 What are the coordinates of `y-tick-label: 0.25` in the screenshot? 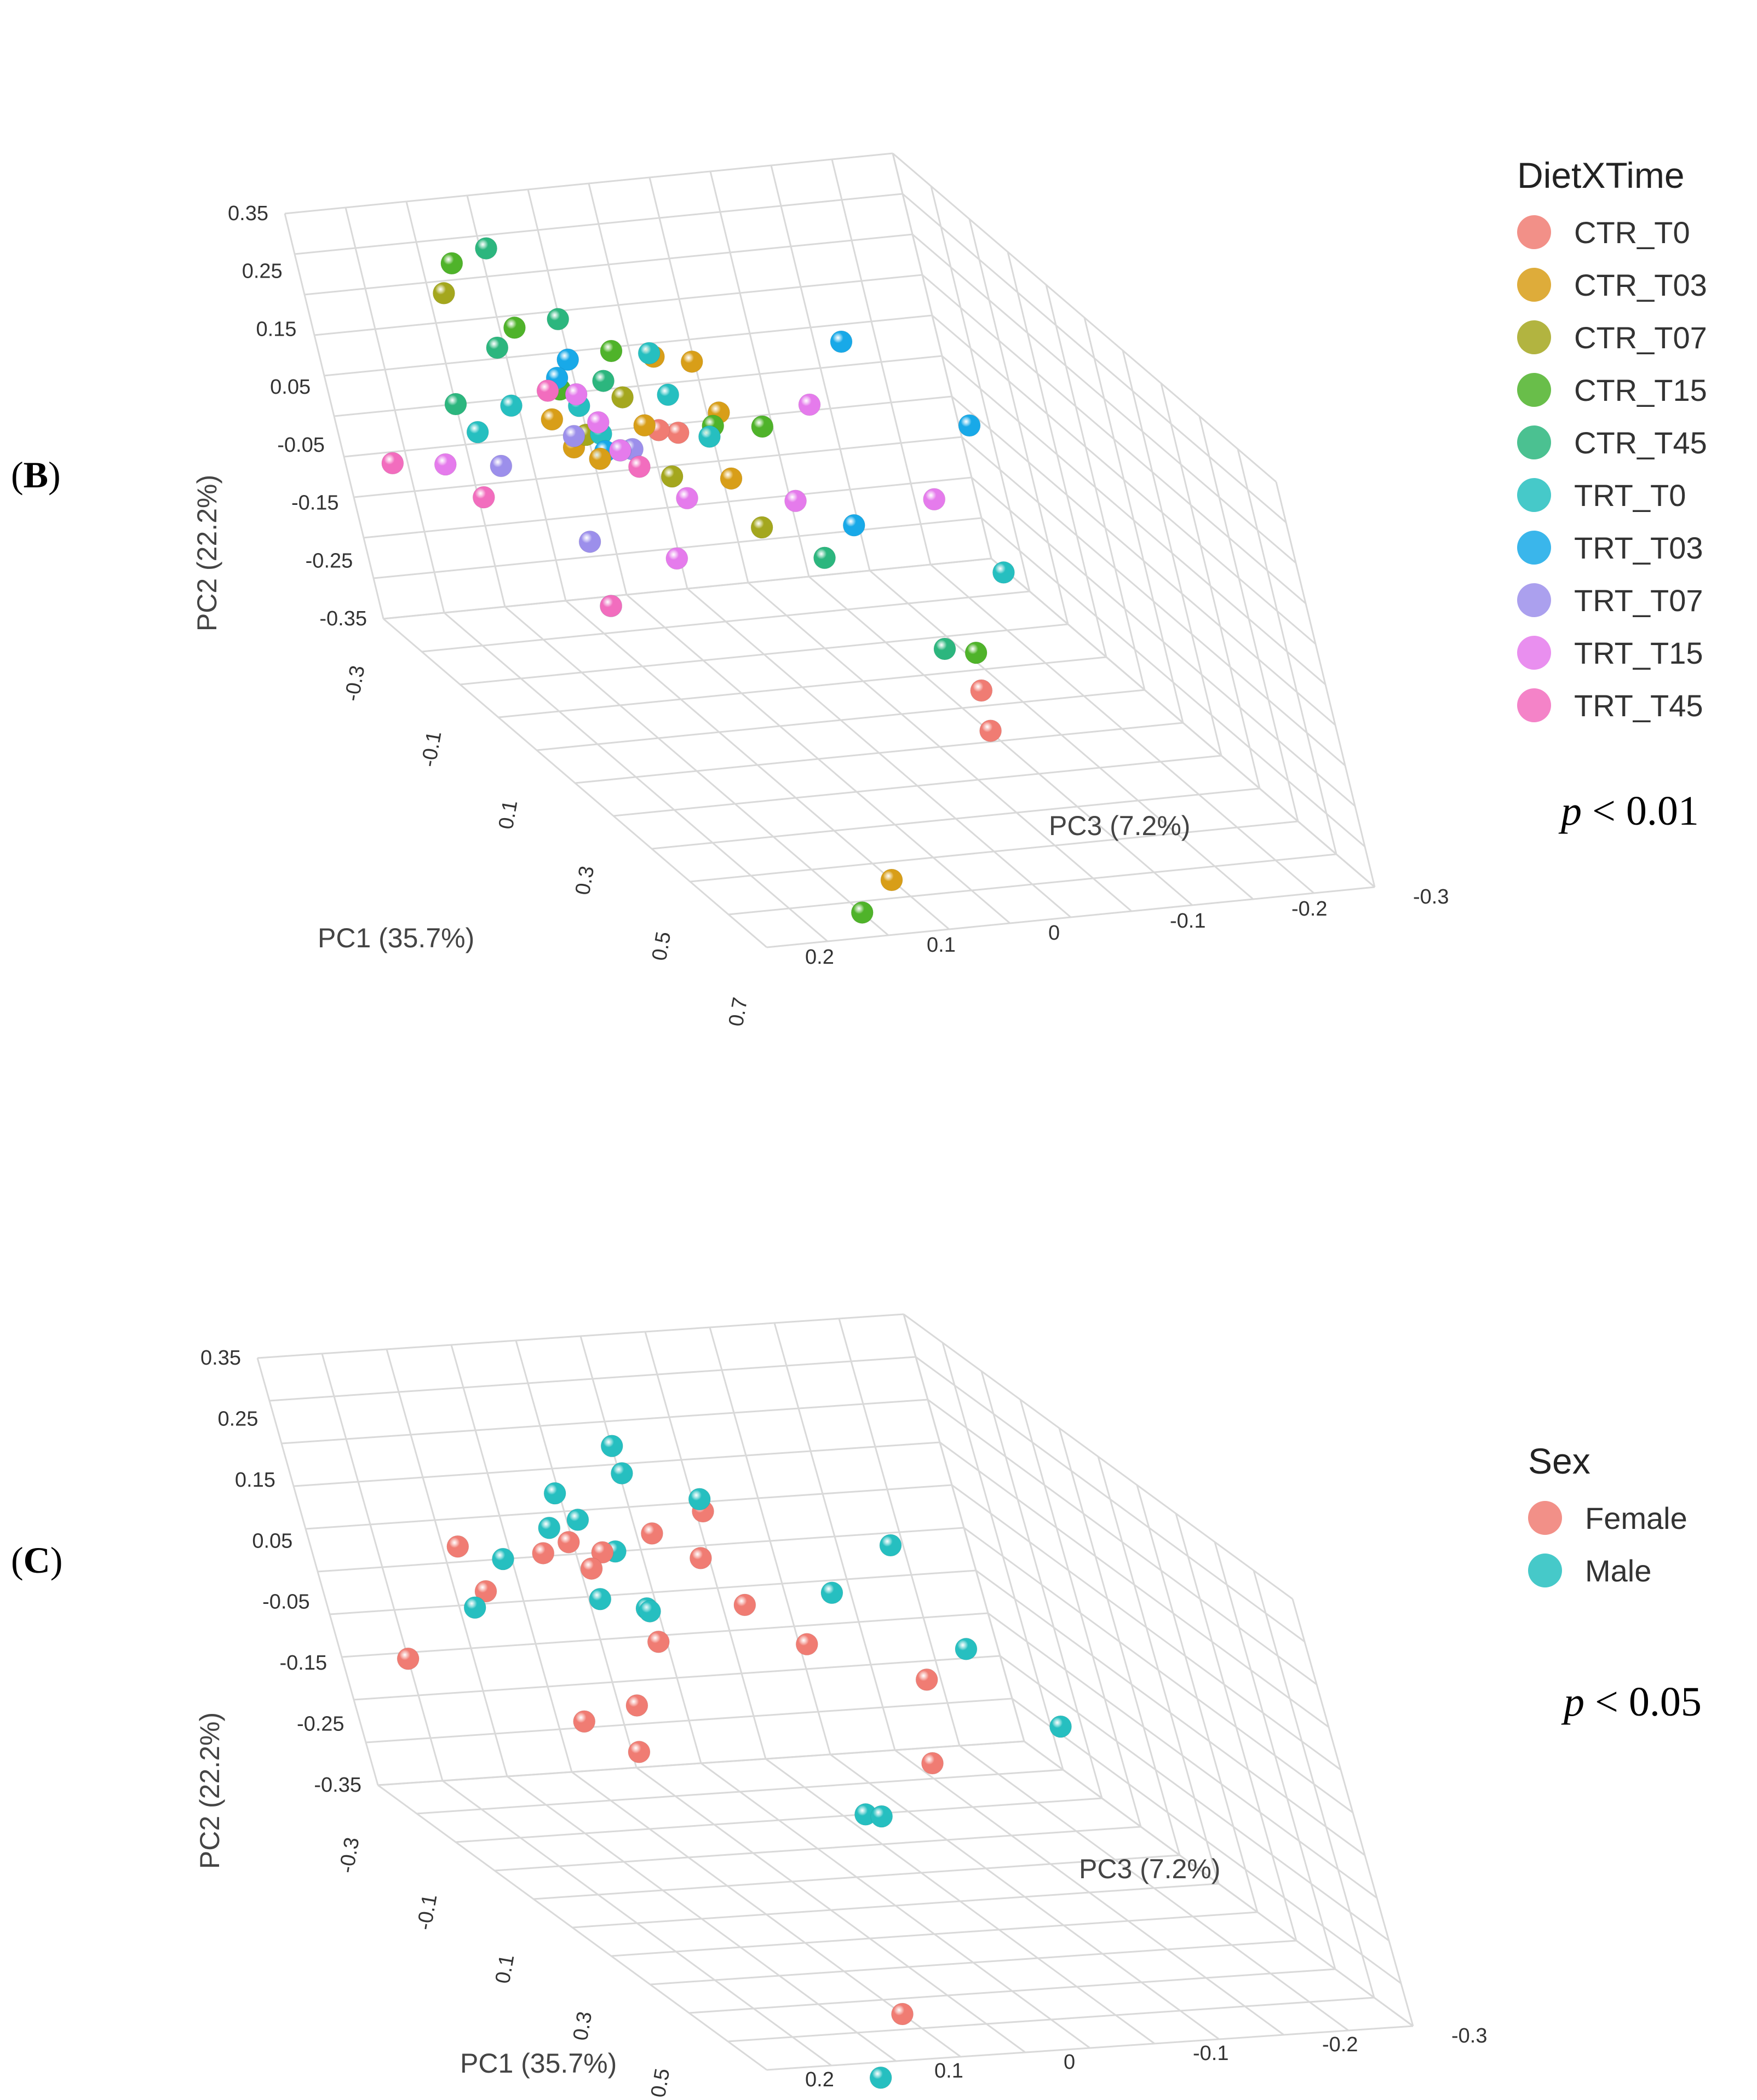 It's located at (238, 1418).